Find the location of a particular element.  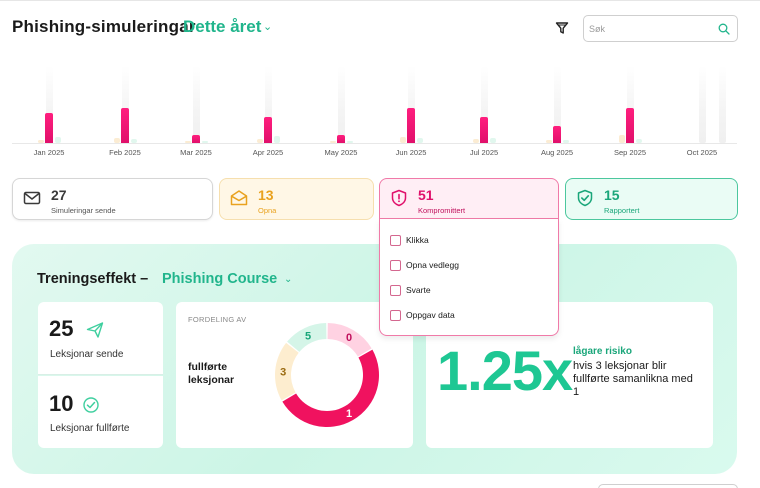

envelope-icon is located at coordinates (32, 198).